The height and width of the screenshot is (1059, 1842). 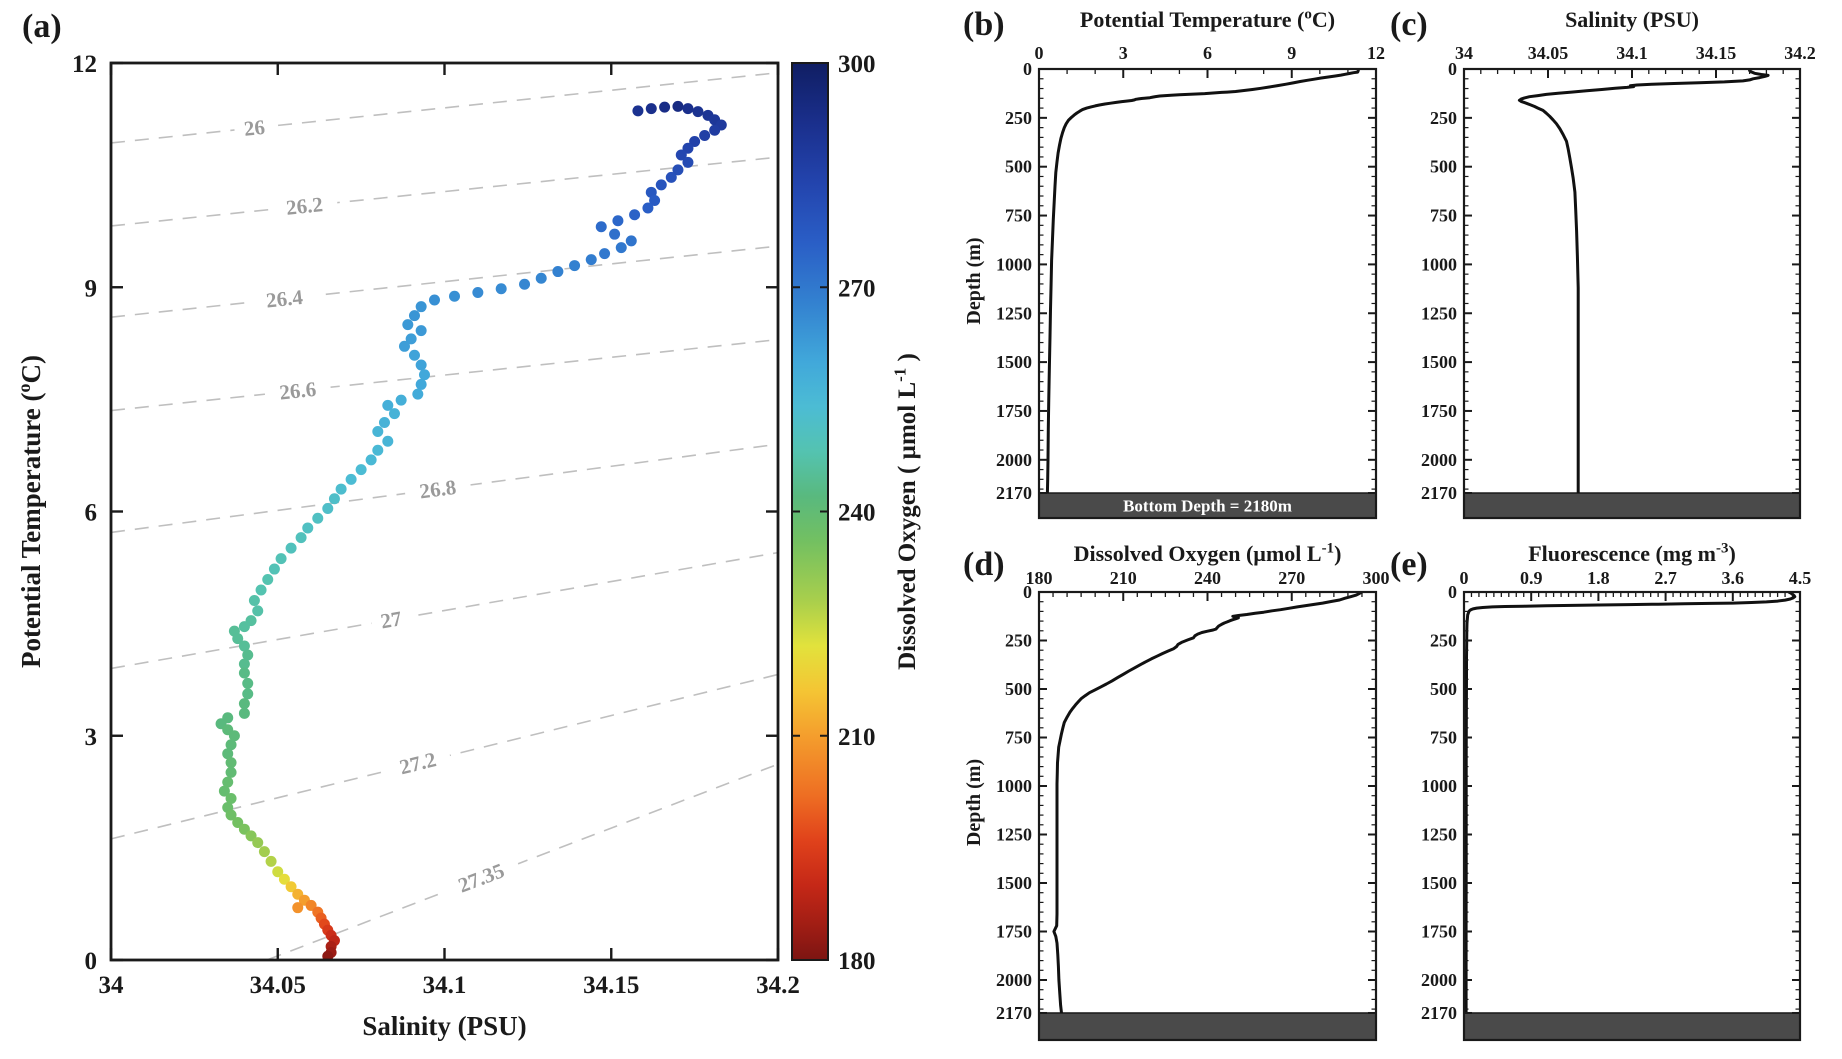 I want to click on panel-c-letter: (c), so click(x=1409, y=24).